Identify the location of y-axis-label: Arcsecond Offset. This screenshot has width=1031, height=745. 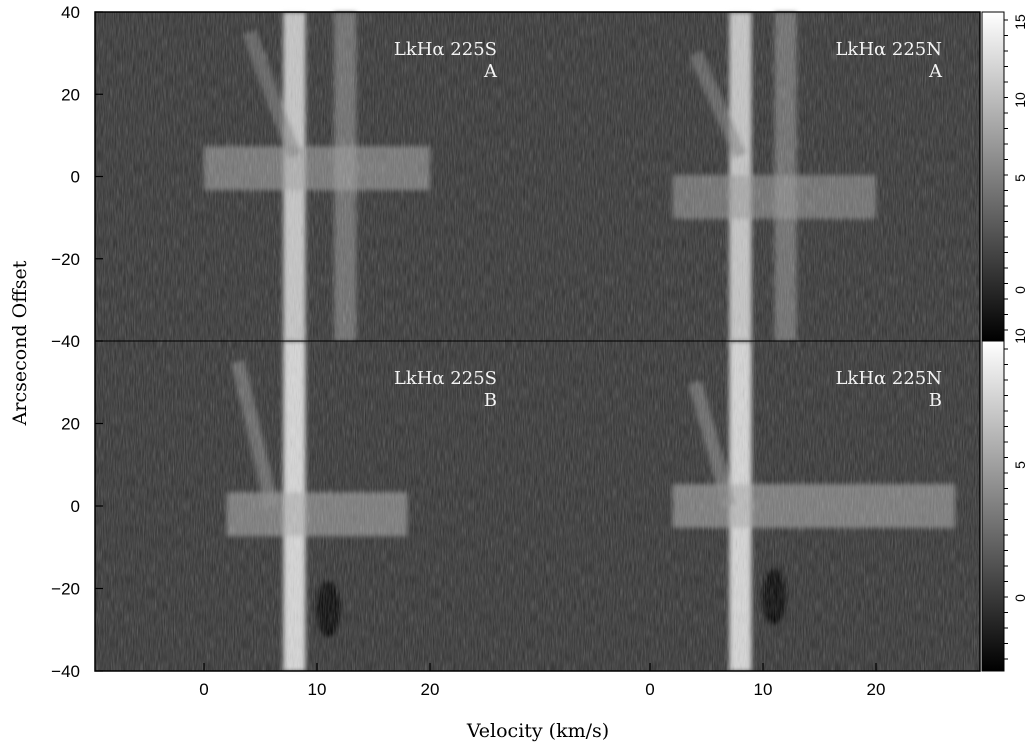
(20, 343).